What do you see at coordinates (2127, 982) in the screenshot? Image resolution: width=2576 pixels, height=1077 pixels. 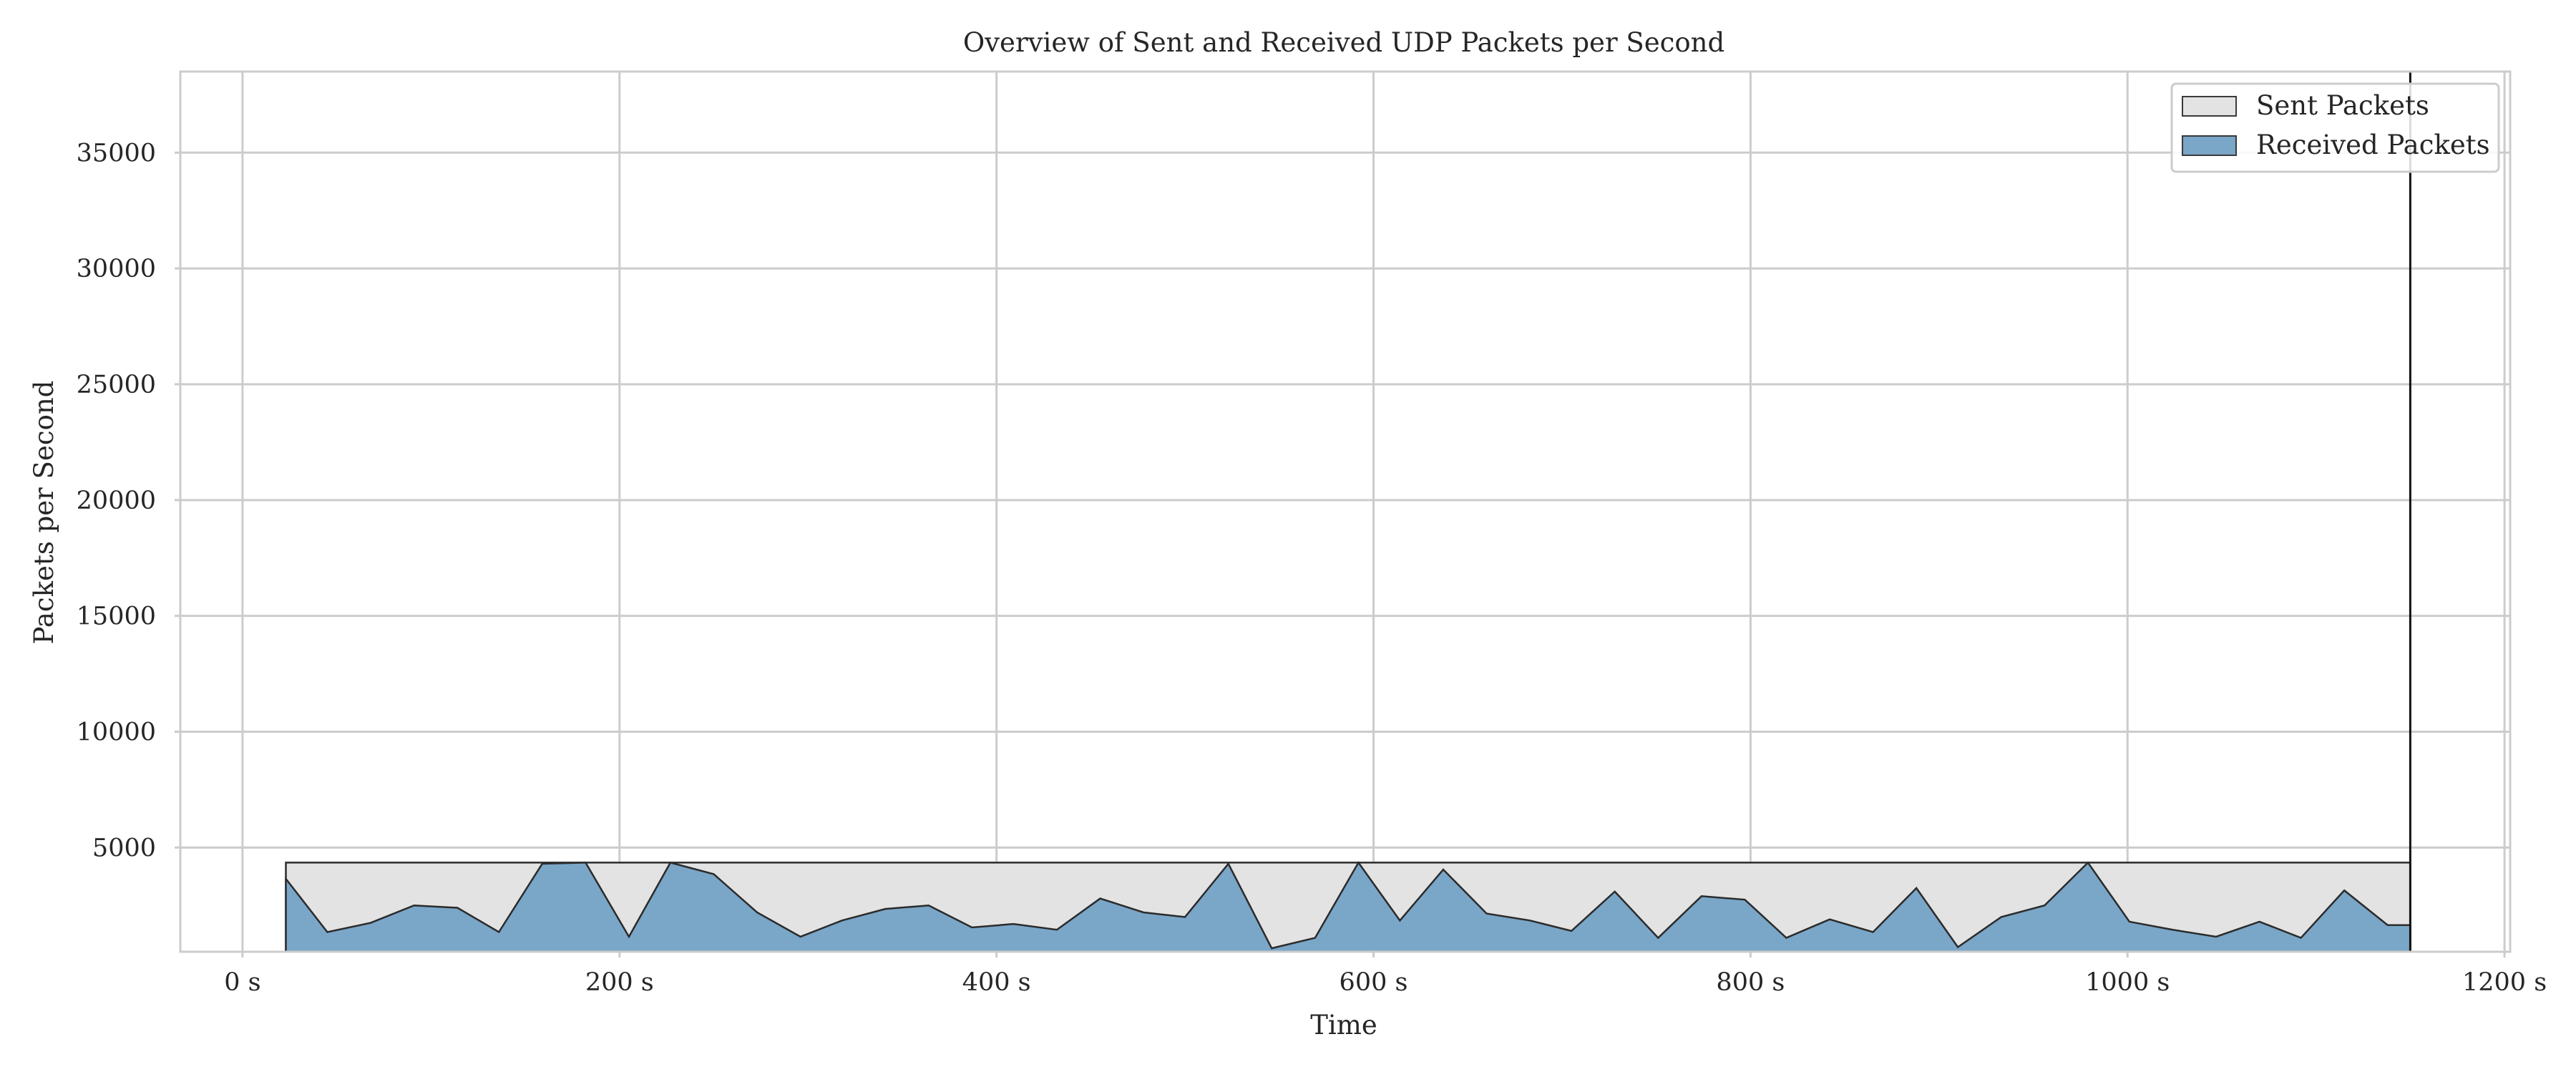 I see `x-tick-label: 1000 s` at bounding box center [2127, 982].